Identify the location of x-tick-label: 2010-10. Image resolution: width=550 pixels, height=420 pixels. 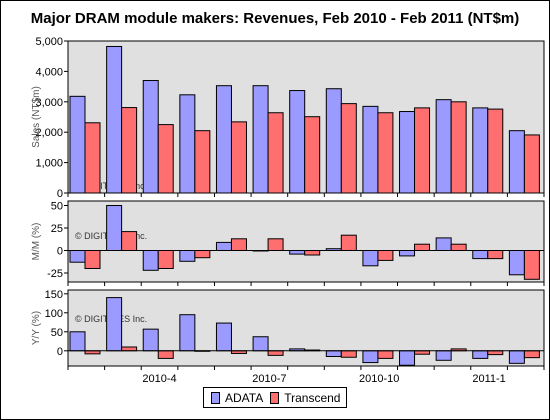
(379, 379).